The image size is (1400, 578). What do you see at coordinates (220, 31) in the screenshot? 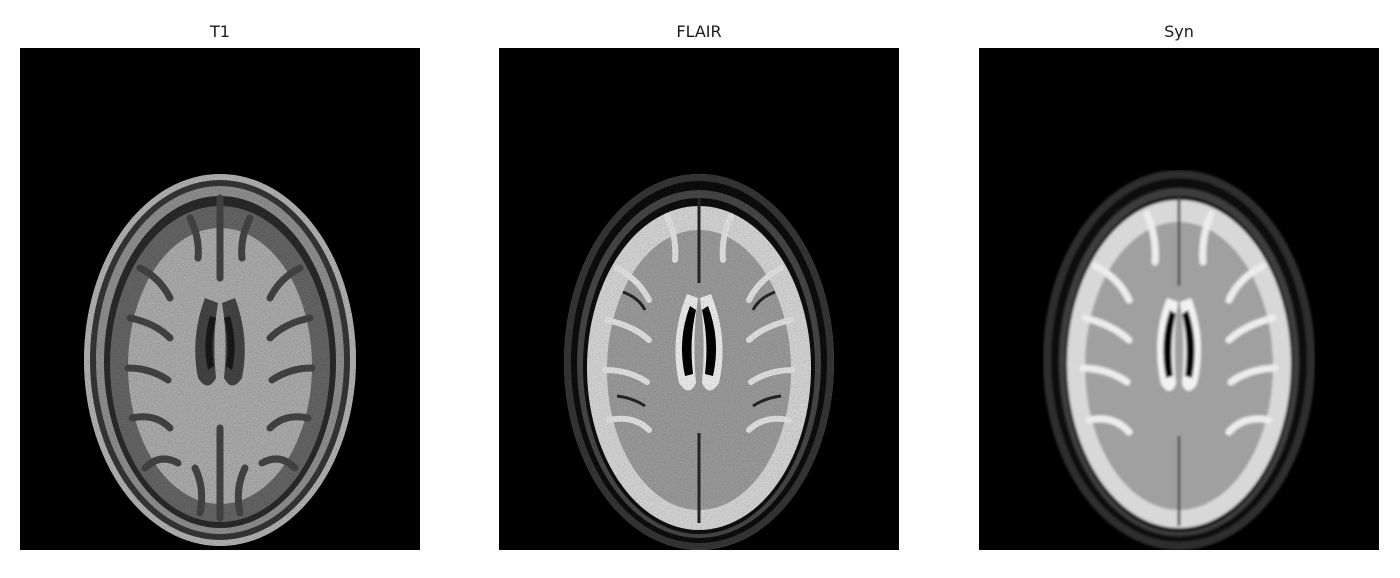
I see `panel-title: T1` at bounding box center [220, 31].